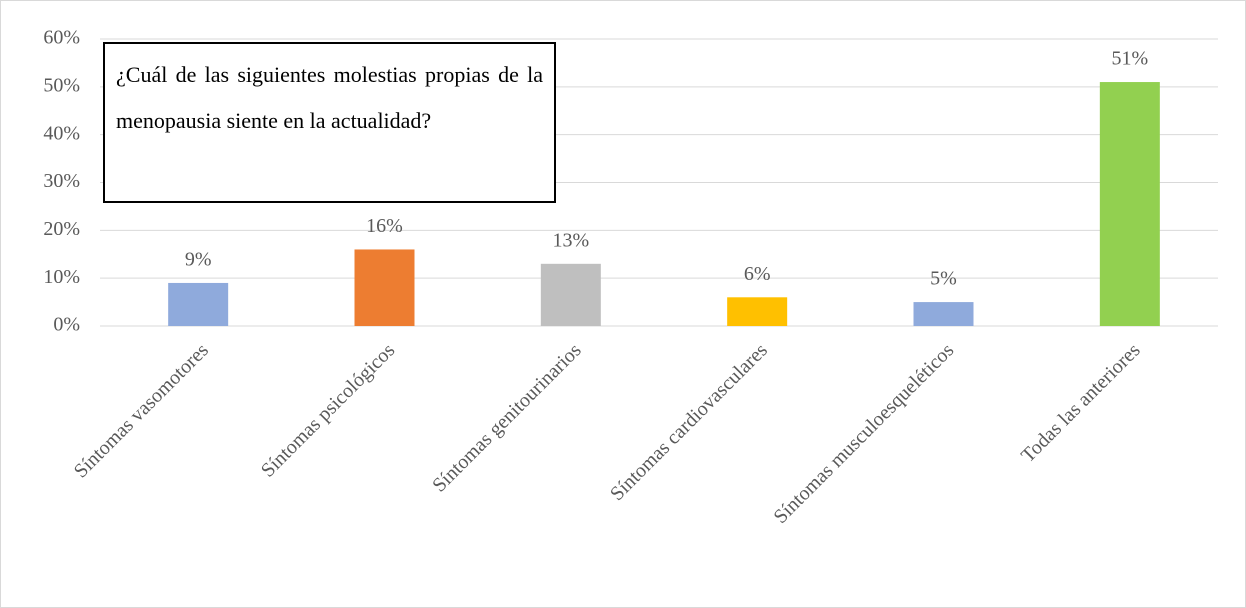  Describe the element at coordinates (570, 240) in the screenshot. I see `value-label: 13%` at that location.